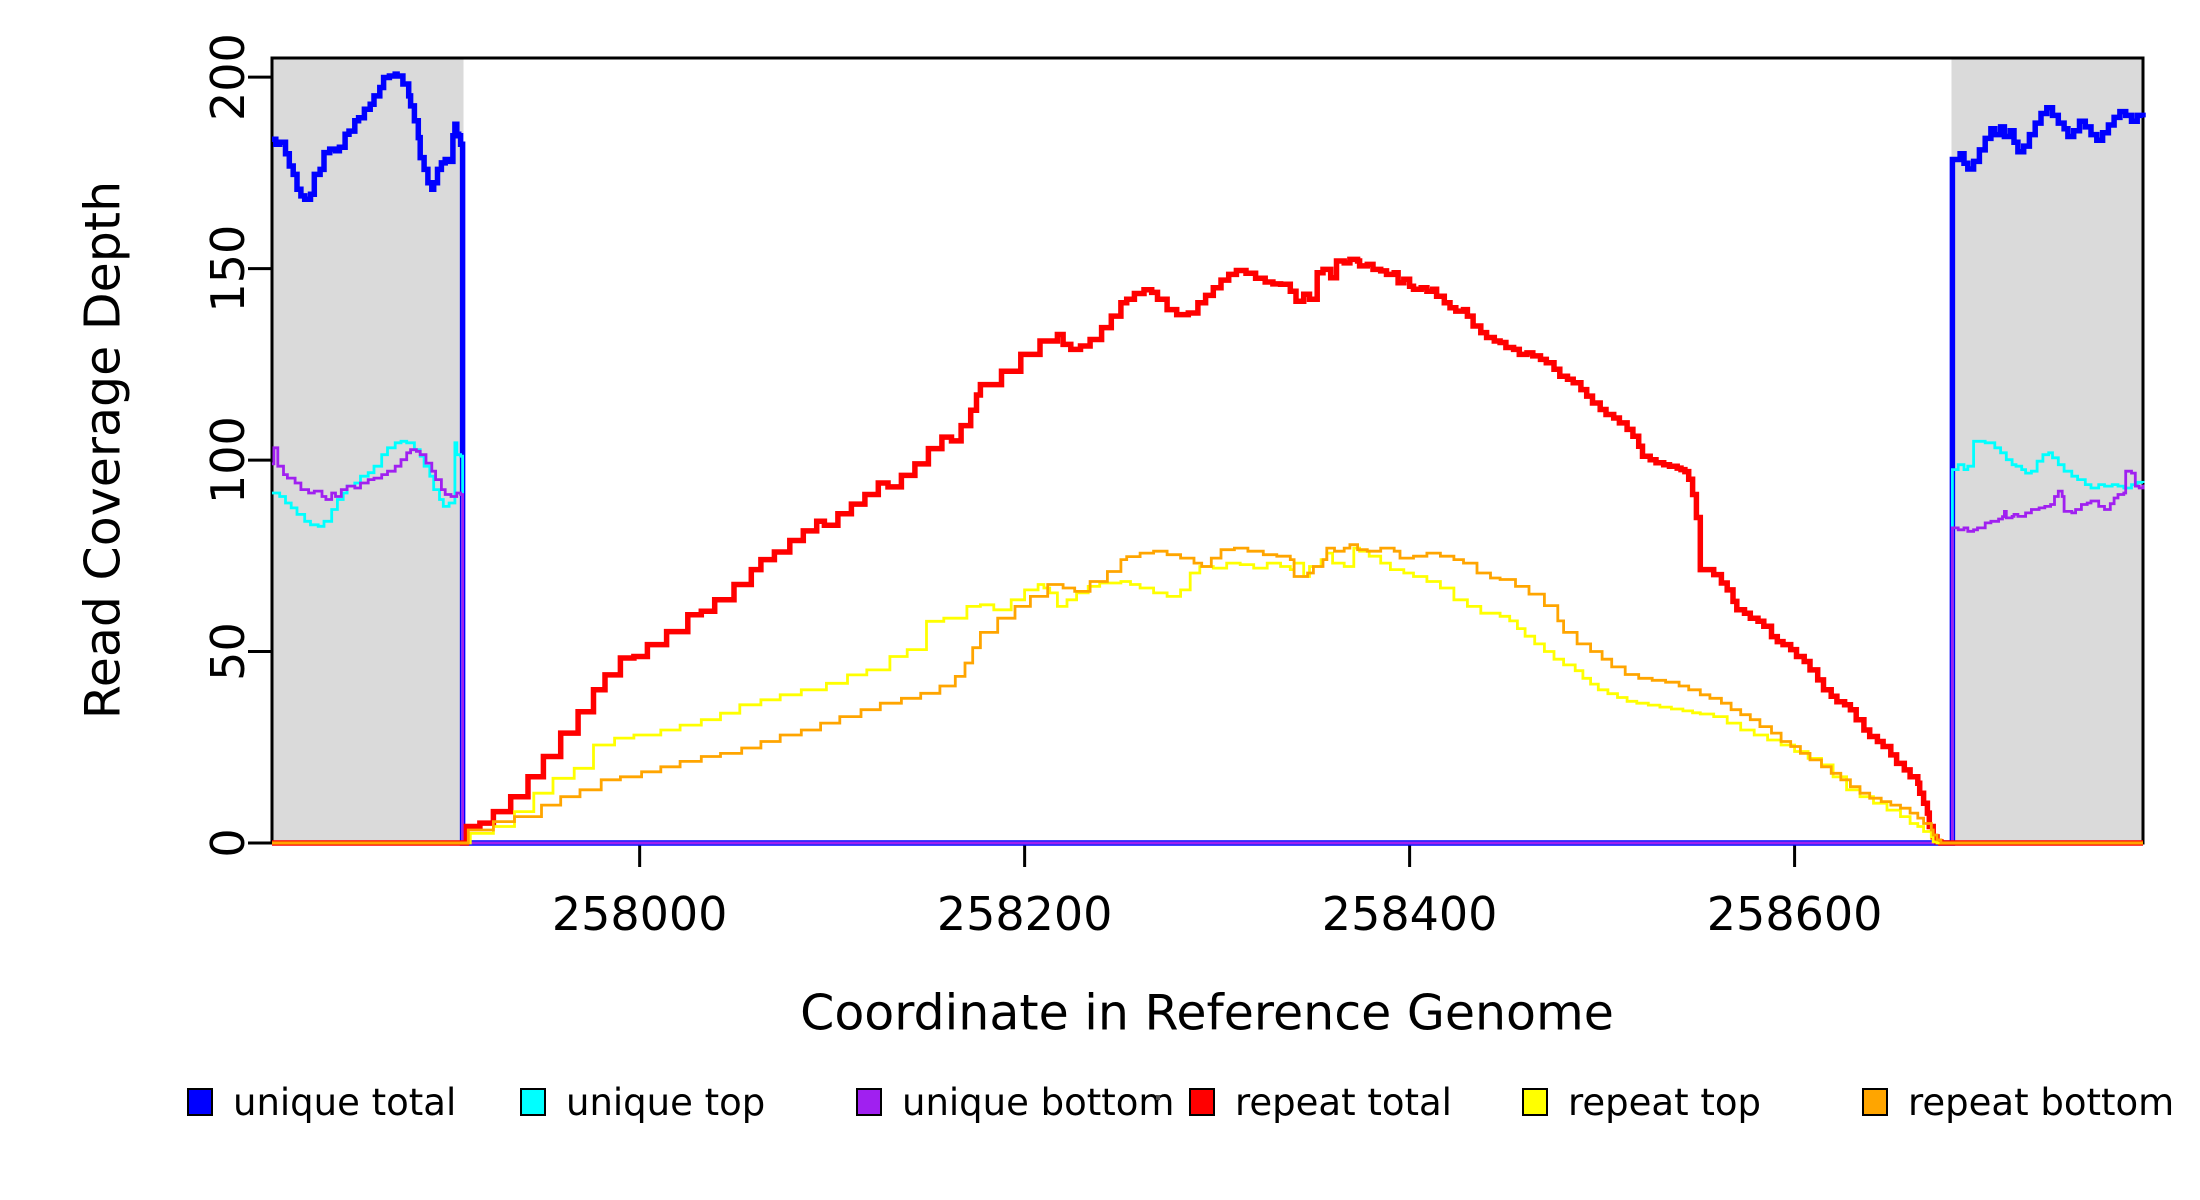 This screenshot has width=2200, height=1200. Describe the element at coordinates (1038, 1102) in the screenshot. I see `legend-label: unique bottom` at that location.